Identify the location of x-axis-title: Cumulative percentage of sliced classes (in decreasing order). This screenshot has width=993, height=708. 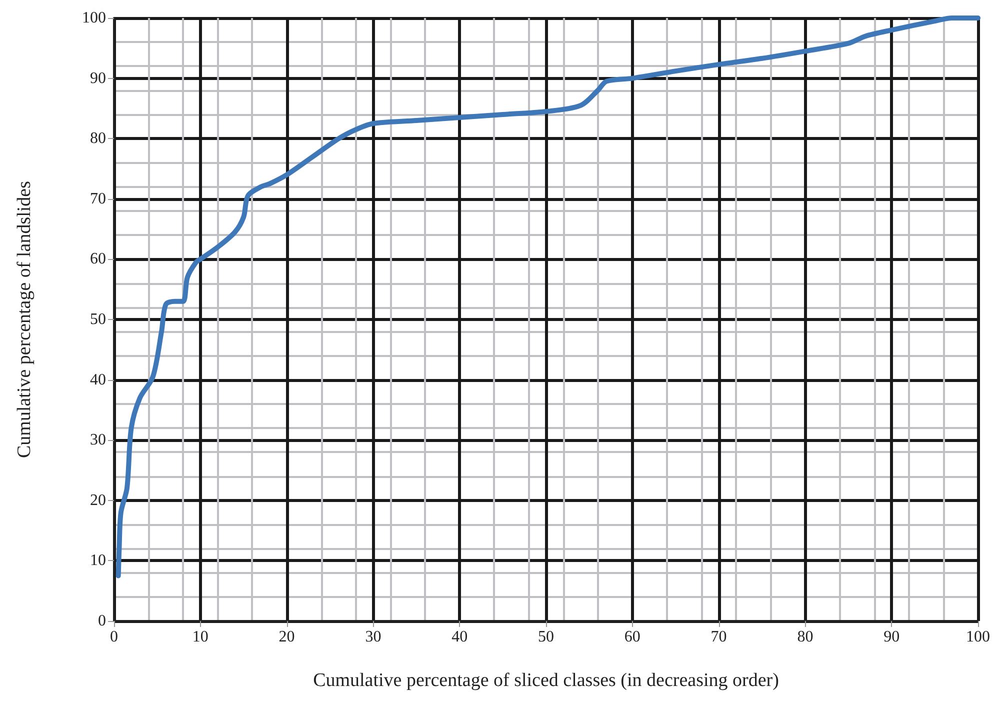
(546, 680).